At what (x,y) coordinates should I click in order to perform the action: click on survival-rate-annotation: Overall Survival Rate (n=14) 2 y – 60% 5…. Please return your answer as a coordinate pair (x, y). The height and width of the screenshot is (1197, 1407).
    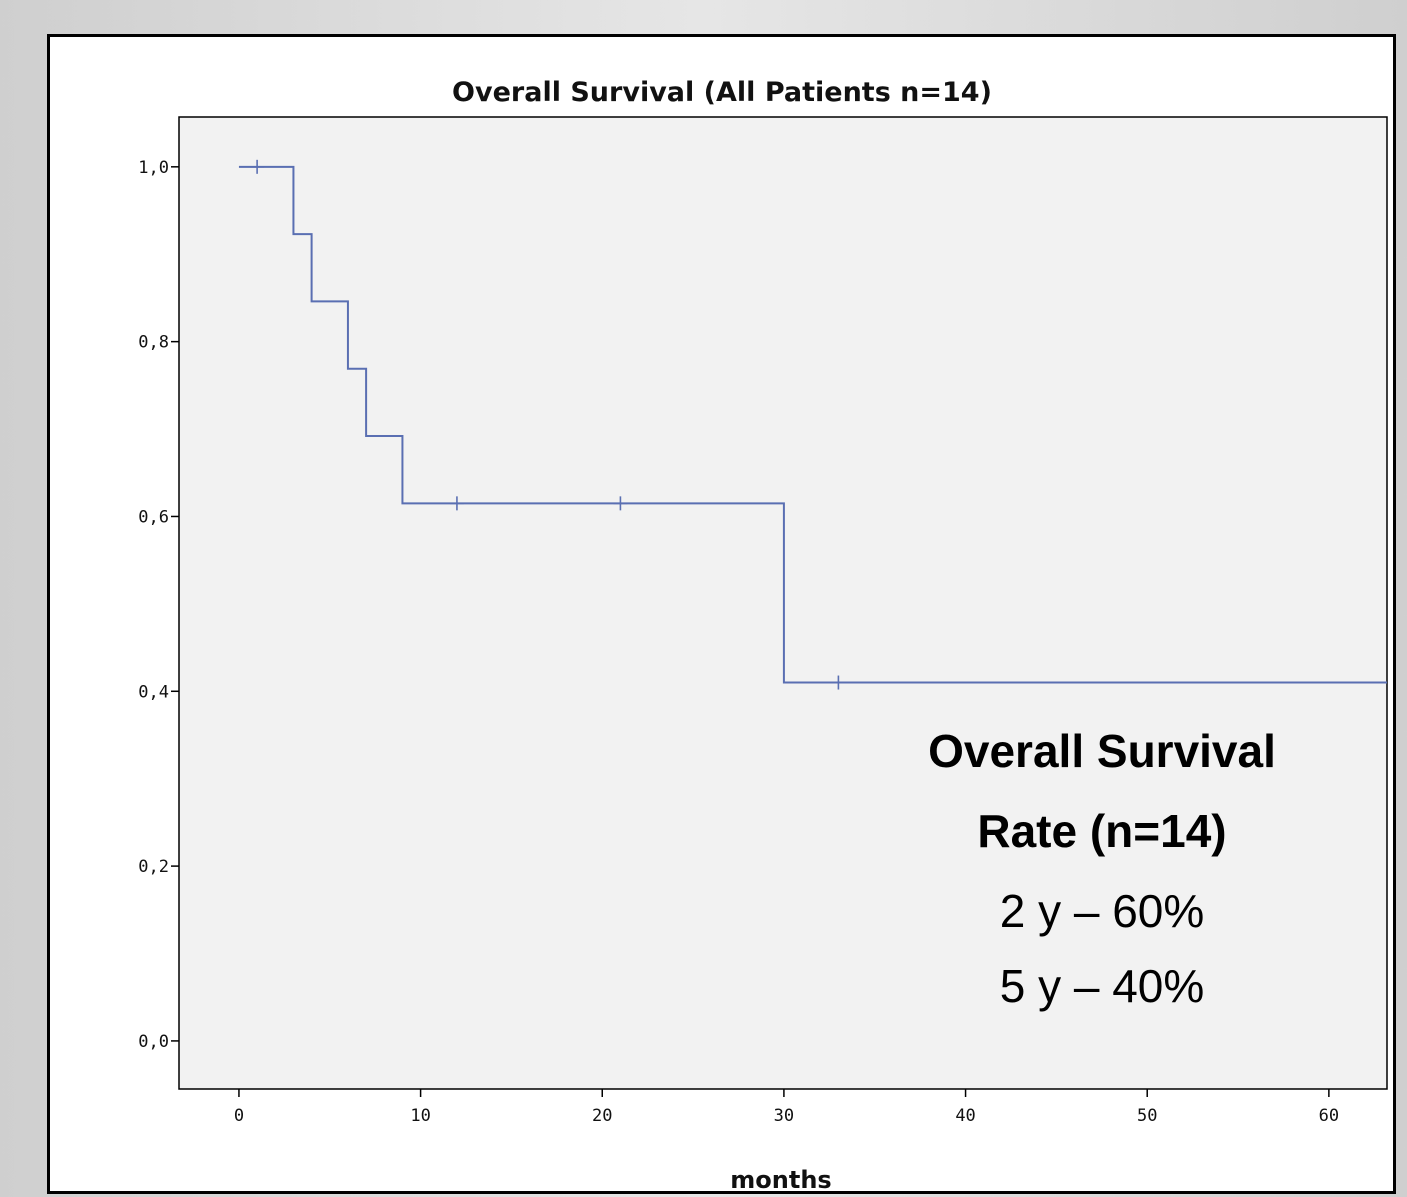
    Looking at the image, I should click on (1102, 868).